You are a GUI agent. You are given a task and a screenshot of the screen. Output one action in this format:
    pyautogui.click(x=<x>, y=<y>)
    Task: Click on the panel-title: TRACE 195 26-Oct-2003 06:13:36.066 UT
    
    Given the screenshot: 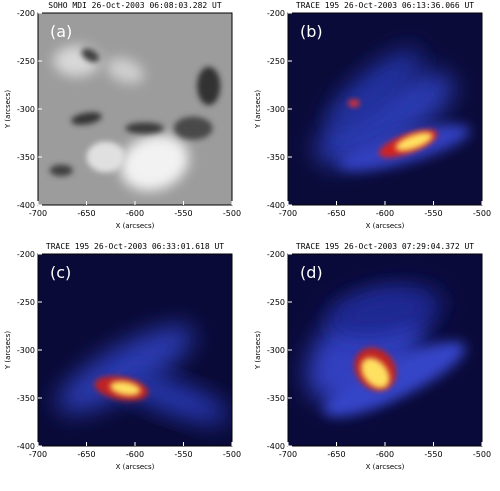 What is the action you would take?
    pyautogui.click(x=385, y=5)
    